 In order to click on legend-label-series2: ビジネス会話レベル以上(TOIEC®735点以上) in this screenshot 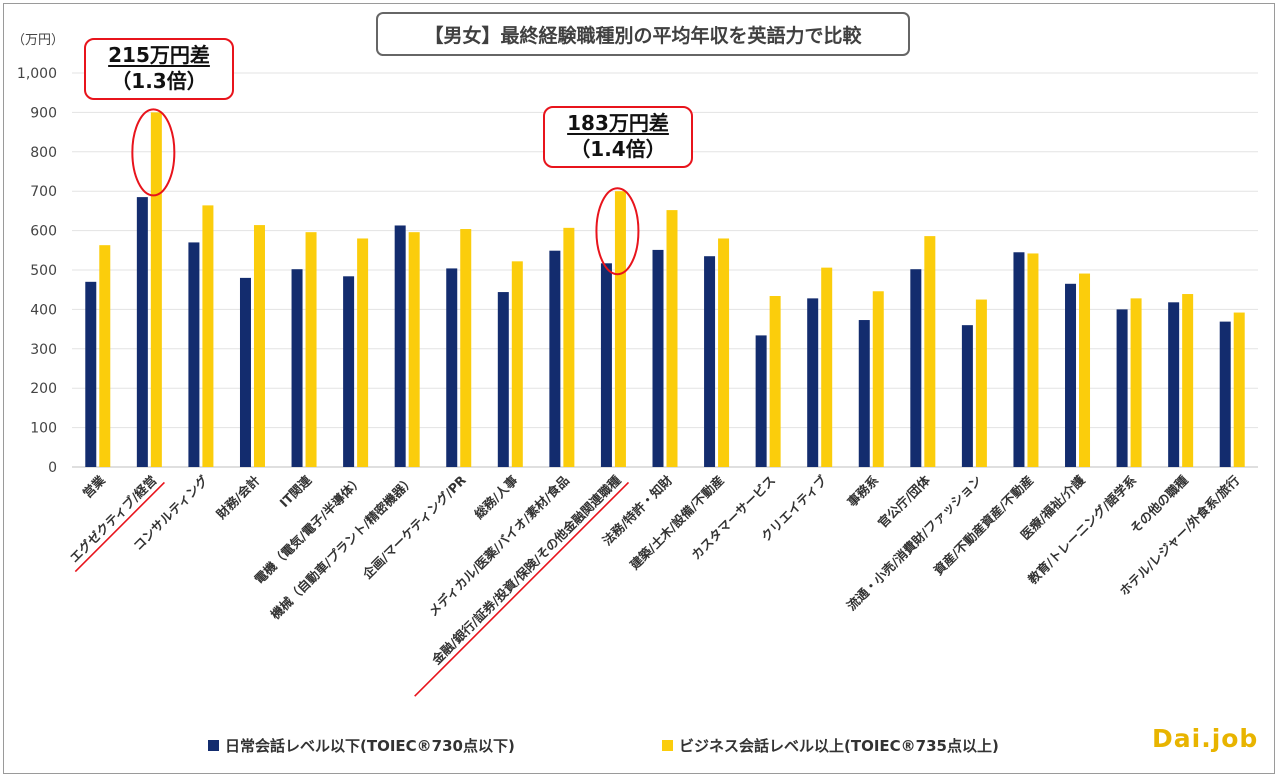, I will do `click(839, 746)`.